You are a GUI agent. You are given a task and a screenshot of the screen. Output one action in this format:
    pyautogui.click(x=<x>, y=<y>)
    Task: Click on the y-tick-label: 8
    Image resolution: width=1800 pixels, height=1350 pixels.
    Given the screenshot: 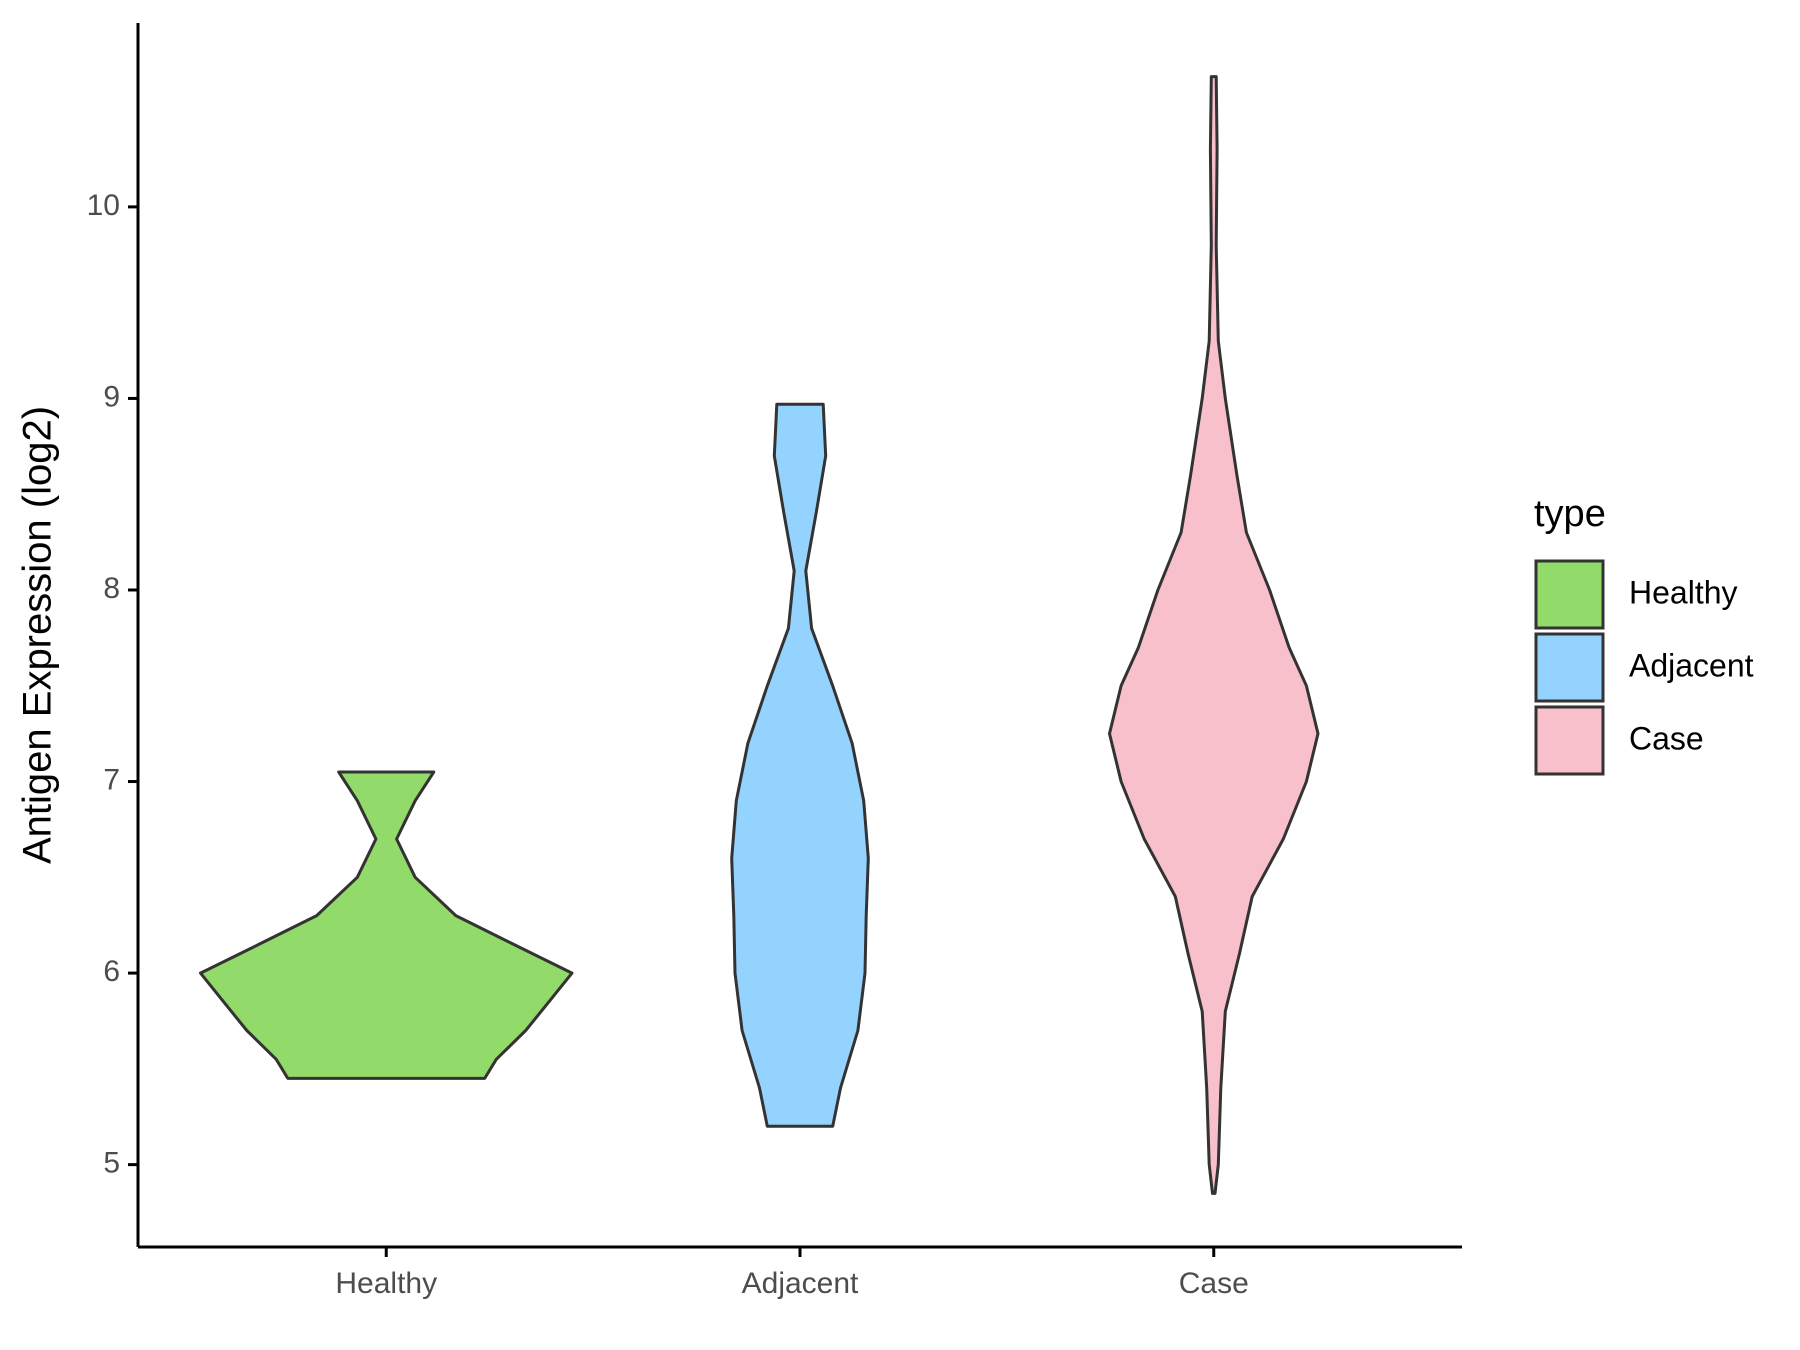 What is the action you would take?
    pyautogui.click(x=111, y=588)
    